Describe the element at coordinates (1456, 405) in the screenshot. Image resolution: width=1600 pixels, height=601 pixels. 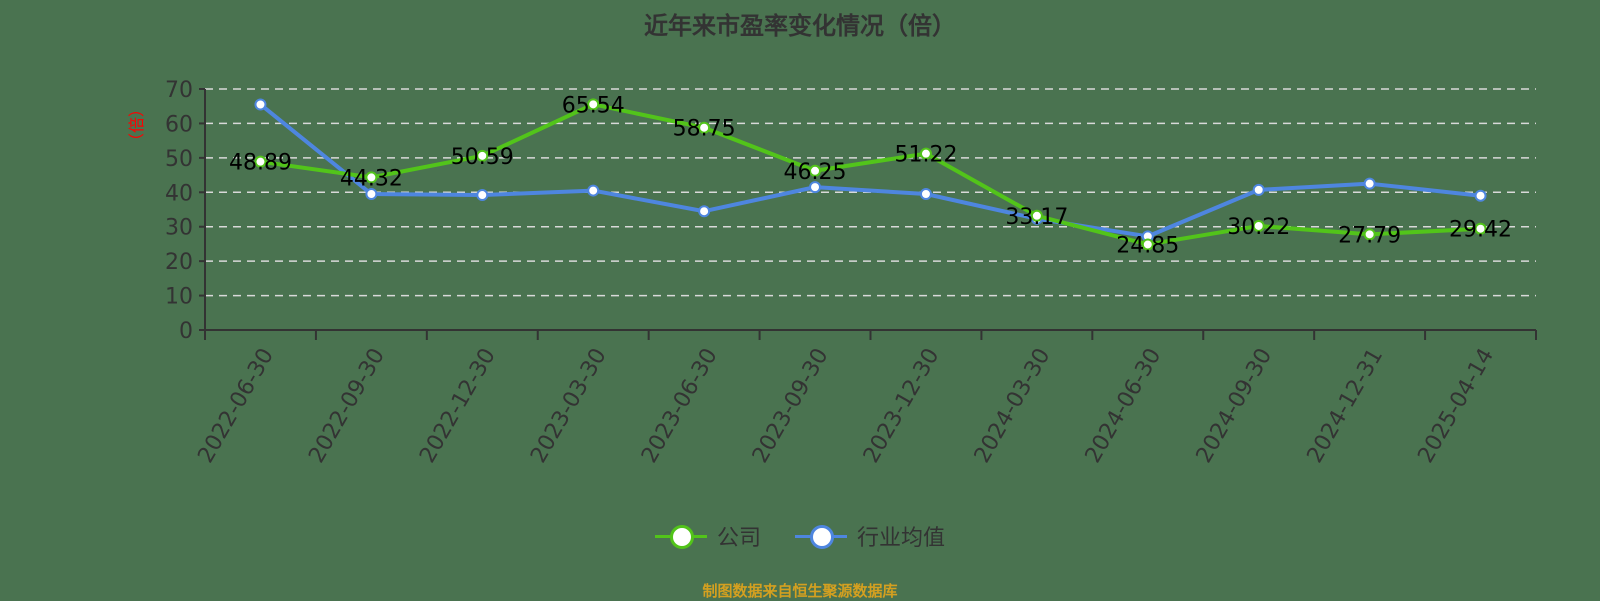
I see `x-tick-label: 2025-04-14` at that location.